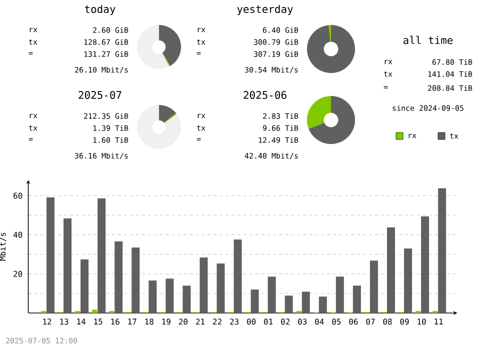 This screenshot has height=348, width=500. What do you see at coordinates (265, 10) in the screenshot?
I see `chart-title: yesterday` at bounding box center [265, 10].